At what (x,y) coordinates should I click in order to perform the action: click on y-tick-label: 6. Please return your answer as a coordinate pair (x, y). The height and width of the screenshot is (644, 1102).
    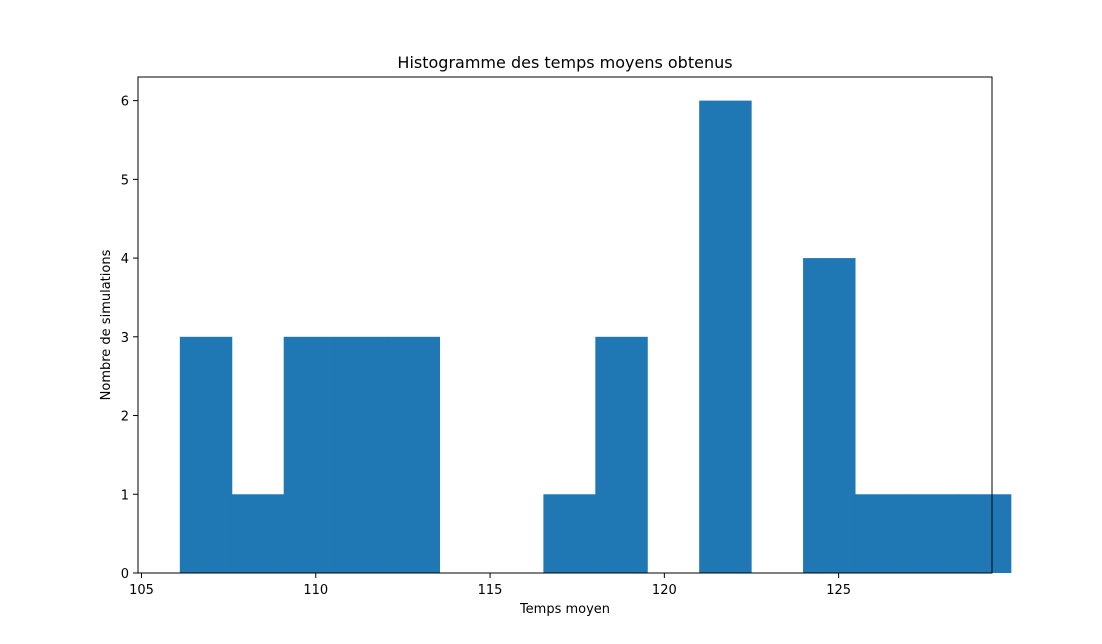
    Looking at the image, I should click on (125, 102).